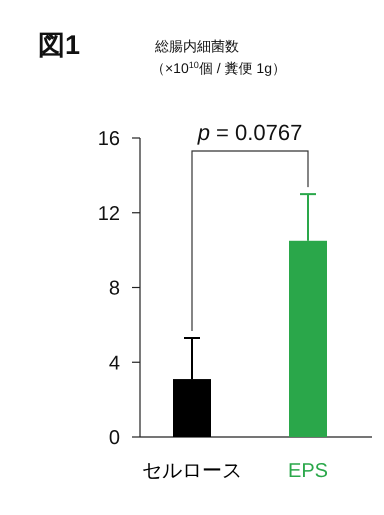 The image size is (384, 515). What do you see at coordinates (114, 438) in the screenshot?
I see `y-tick-label: 0` at bounding box center [114, 438].